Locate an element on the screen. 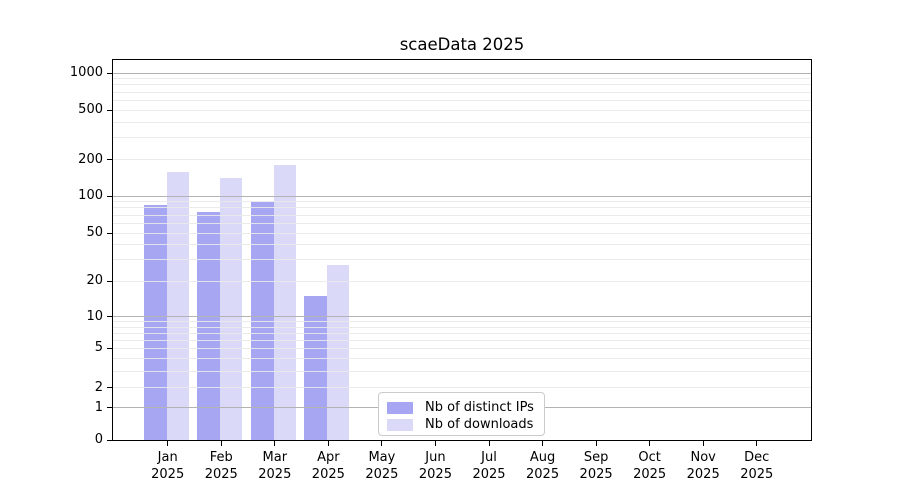  x-axis-tick-label: Dec 2025 is located at coordinates (757, 466).